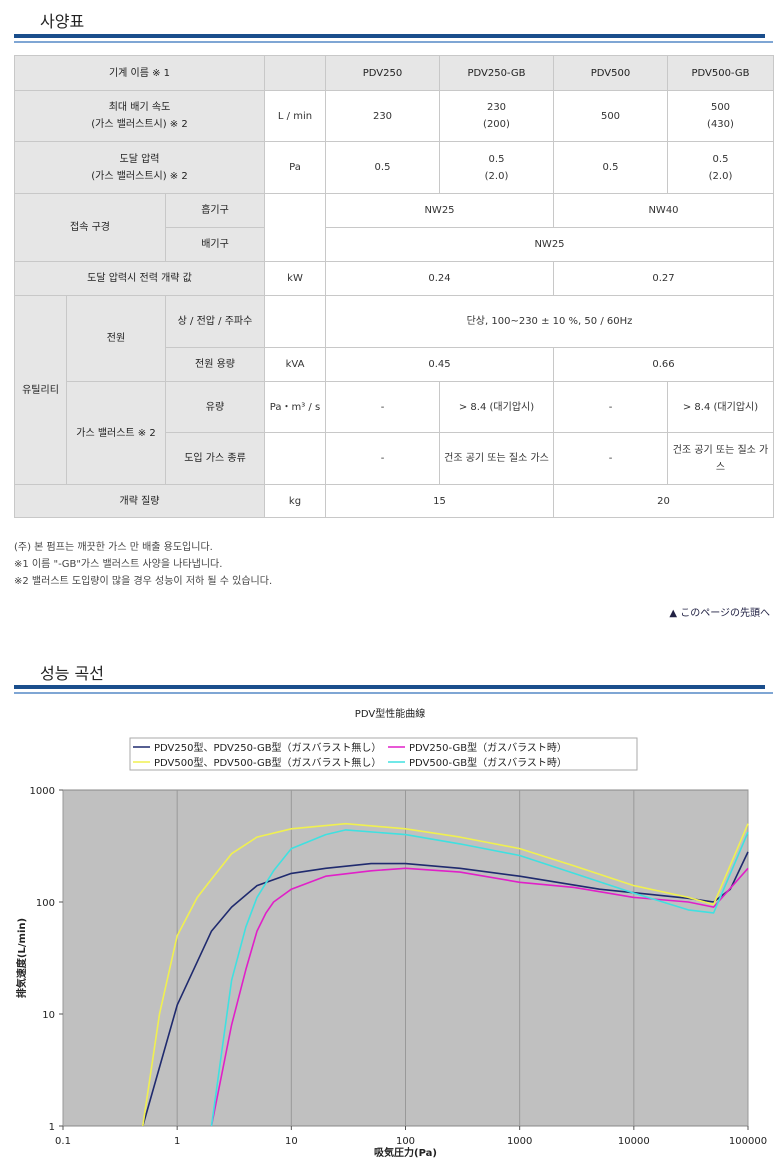 The image size is (784, 1158). What do you see at coordinates (405, 1152) in the screenshot?
I see `x-axis-label: 吸気圧力(Pa)` at bounding box center [405, 1152].